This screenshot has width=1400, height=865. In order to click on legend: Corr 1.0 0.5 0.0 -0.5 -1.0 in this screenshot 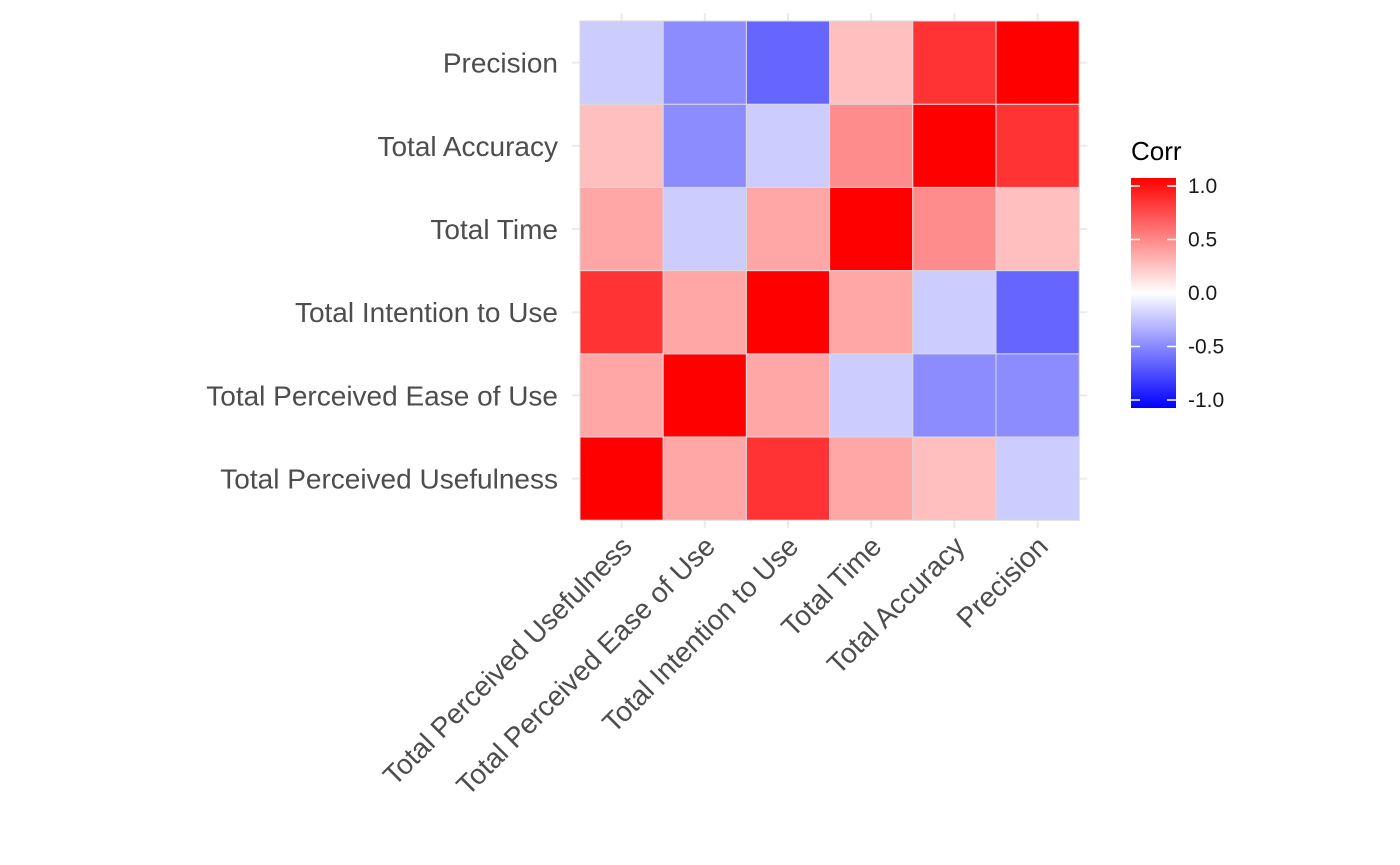, I will do `click(1177, 274)`.